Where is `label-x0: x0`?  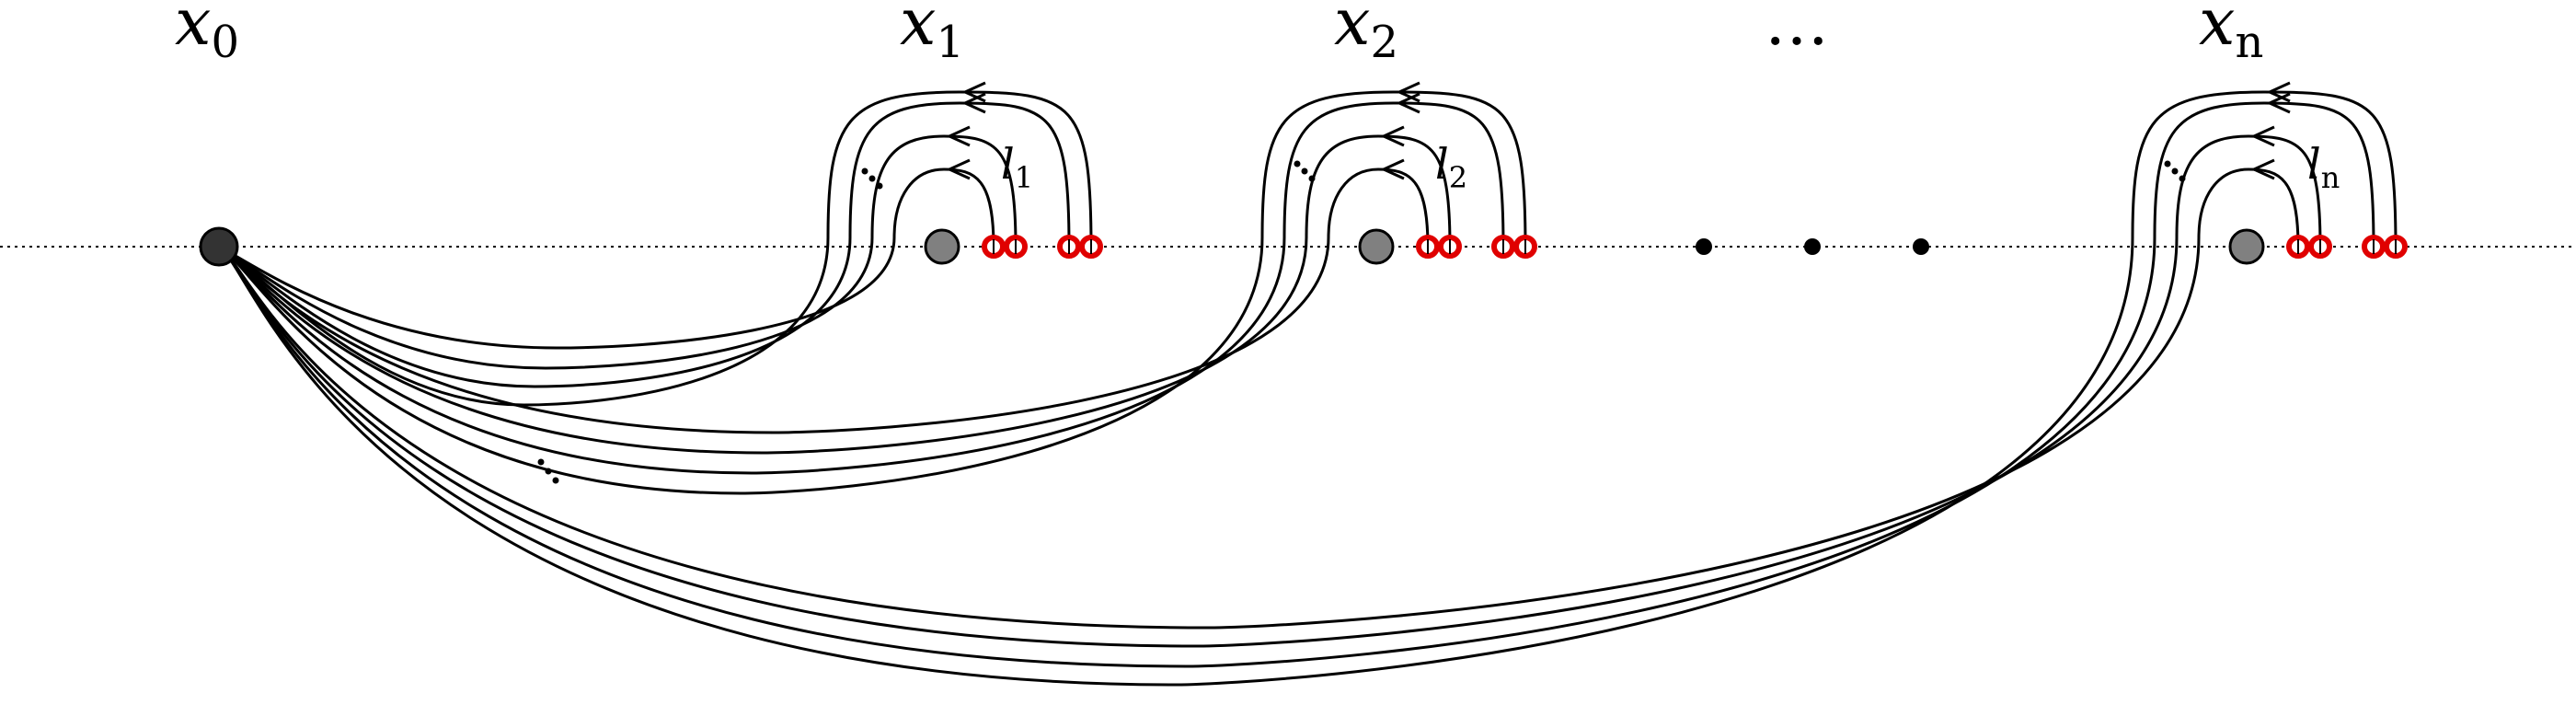
label-x0: x0 is located at coordinates (207, 34).